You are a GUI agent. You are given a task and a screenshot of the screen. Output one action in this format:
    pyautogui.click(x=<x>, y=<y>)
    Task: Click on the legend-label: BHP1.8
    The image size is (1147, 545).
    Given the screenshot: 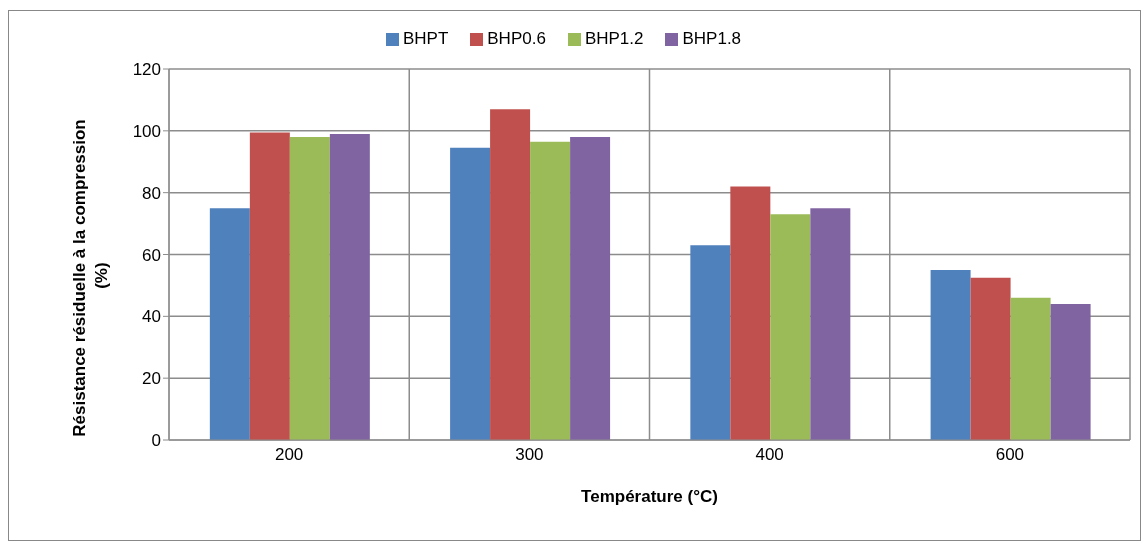 What is the action you would take?
    pyautogui.click(x=712, y=38)
    